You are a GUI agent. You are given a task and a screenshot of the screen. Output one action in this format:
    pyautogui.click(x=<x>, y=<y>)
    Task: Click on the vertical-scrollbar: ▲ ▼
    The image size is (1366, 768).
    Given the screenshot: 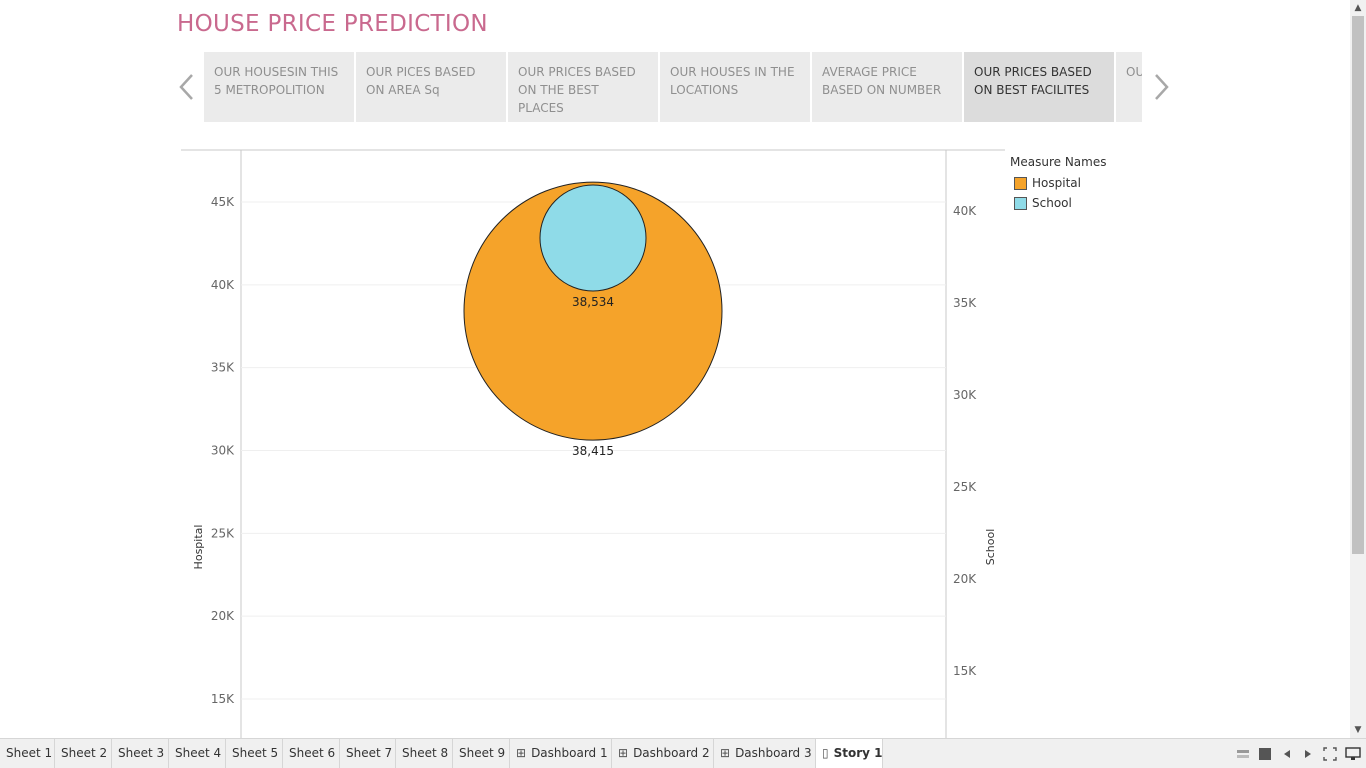 What is the action you would take?
    pyautogui.click(x=1358, y=369)
    